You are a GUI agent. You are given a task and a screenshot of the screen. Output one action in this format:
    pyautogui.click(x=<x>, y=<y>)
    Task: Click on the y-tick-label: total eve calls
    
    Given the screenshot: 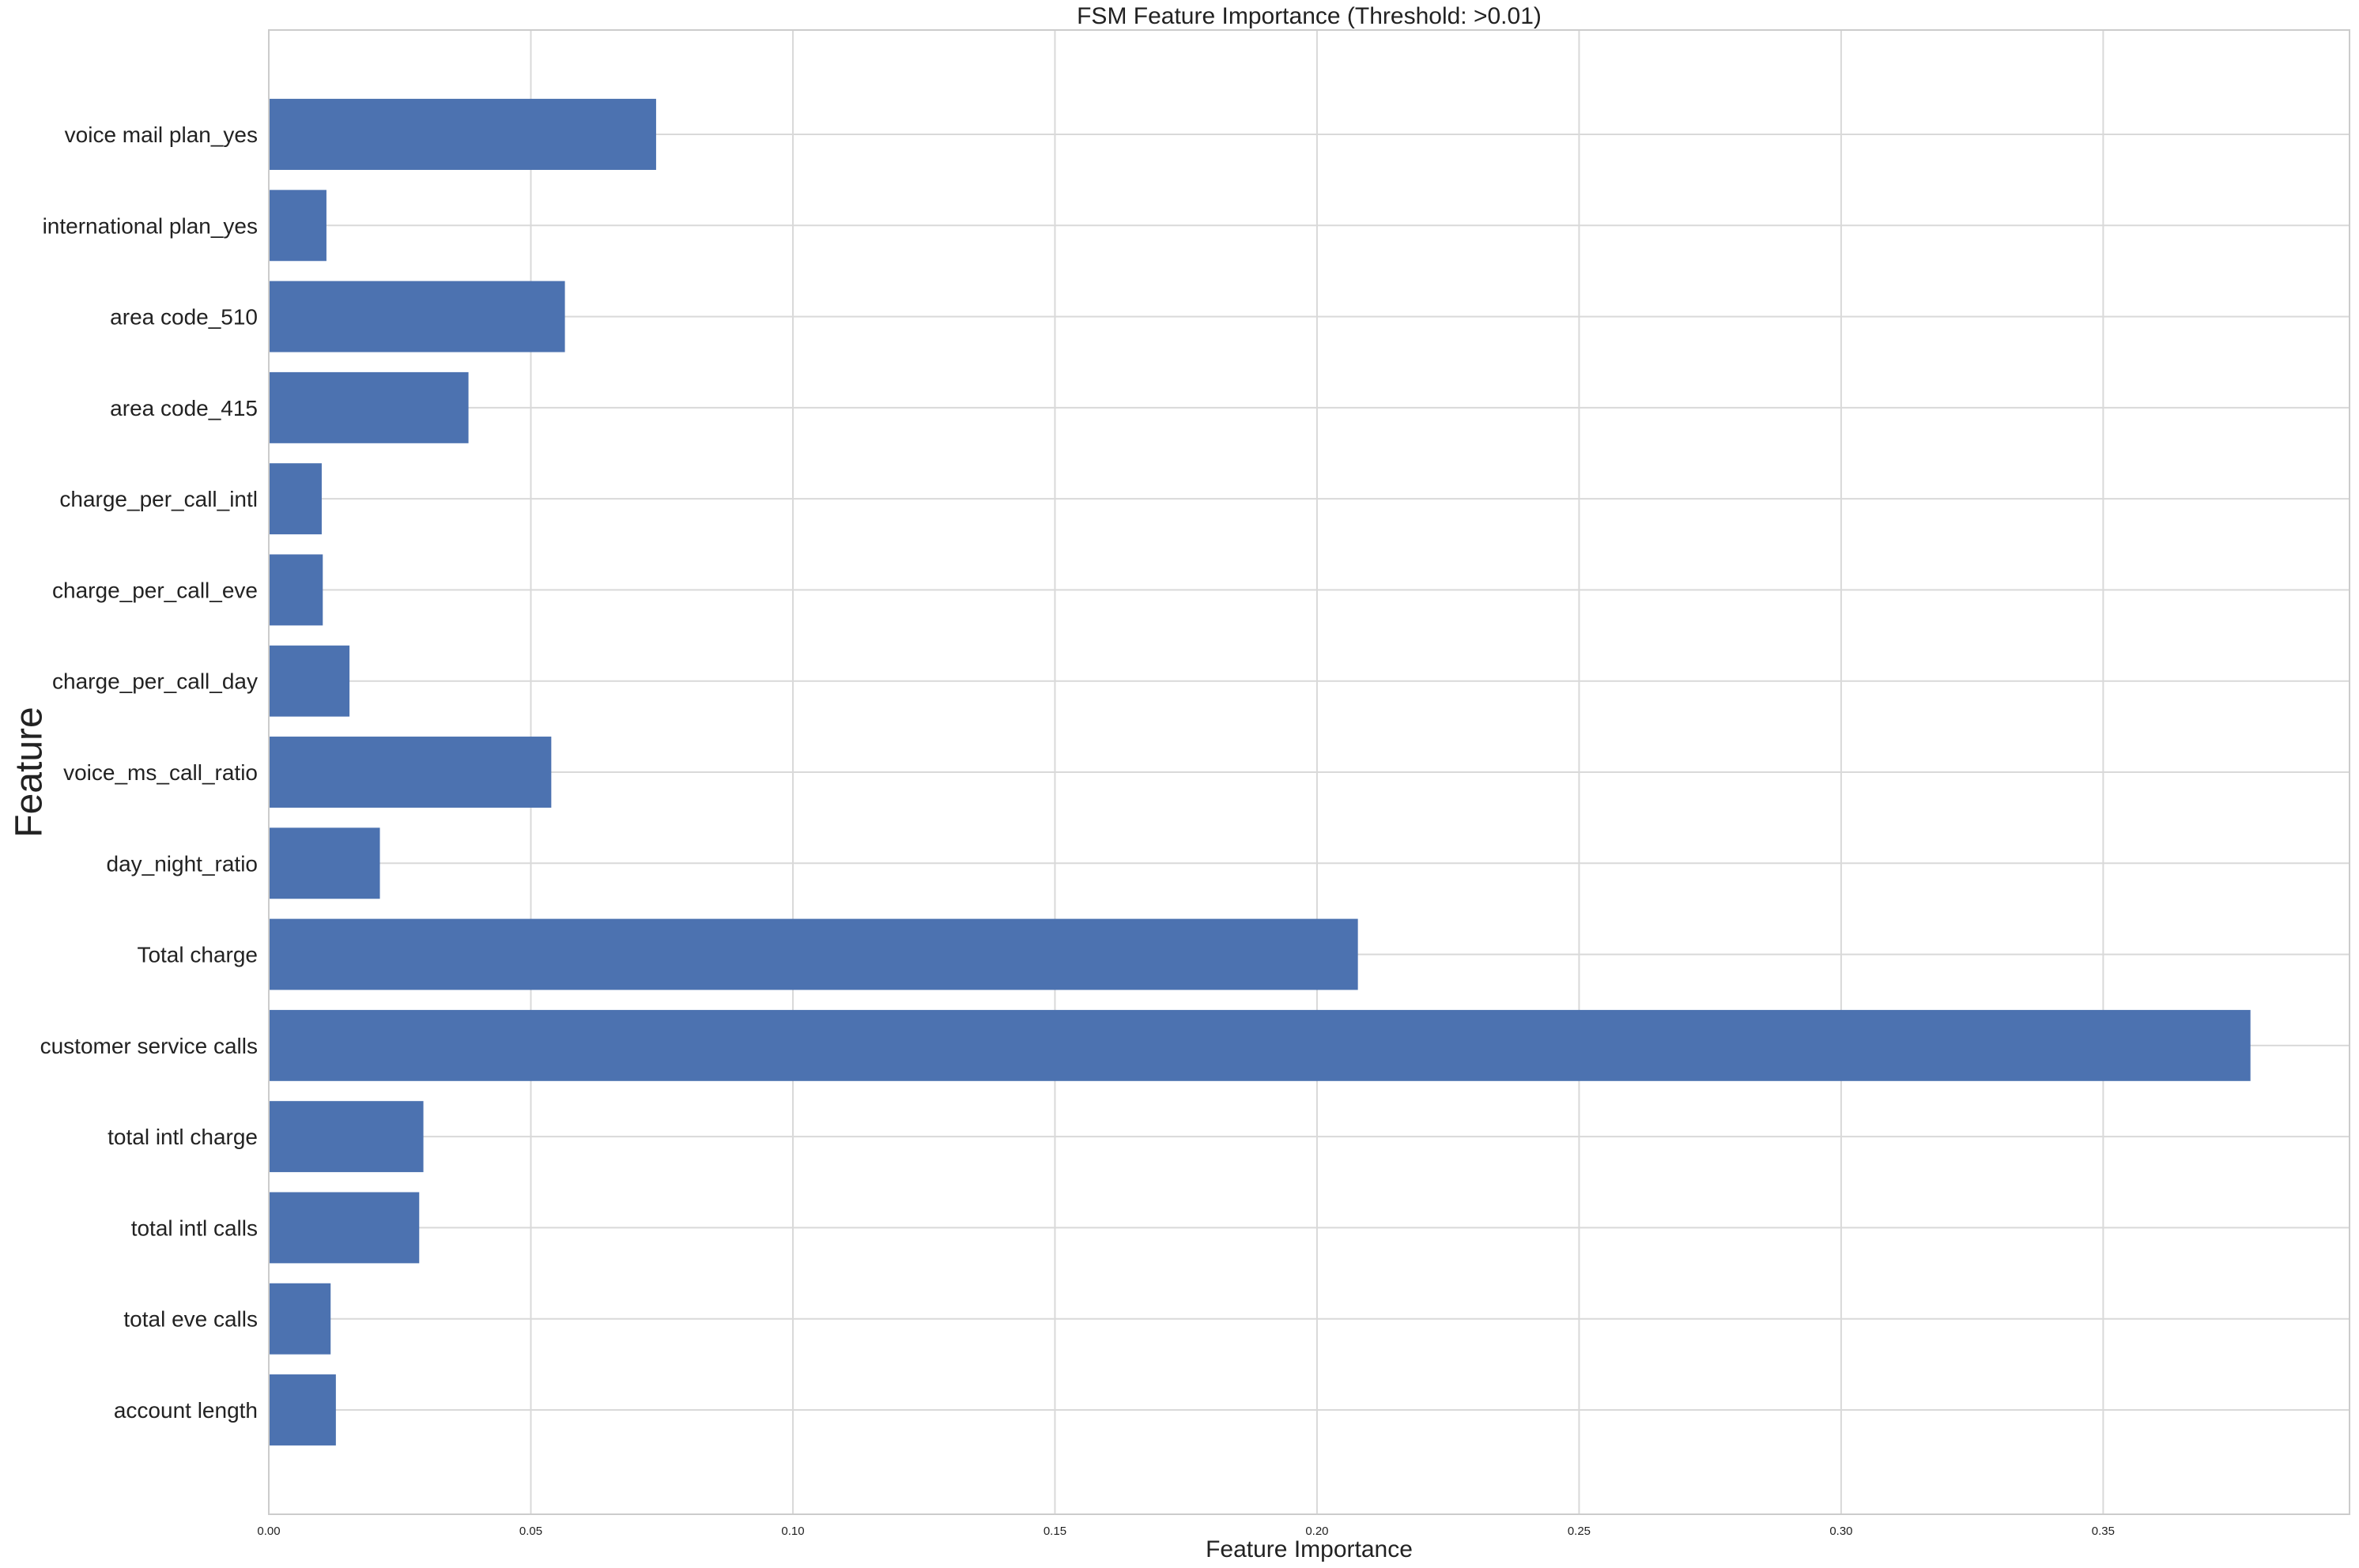 What is the action you would take?
    pyautogui.click(x=190, y=1319)
    